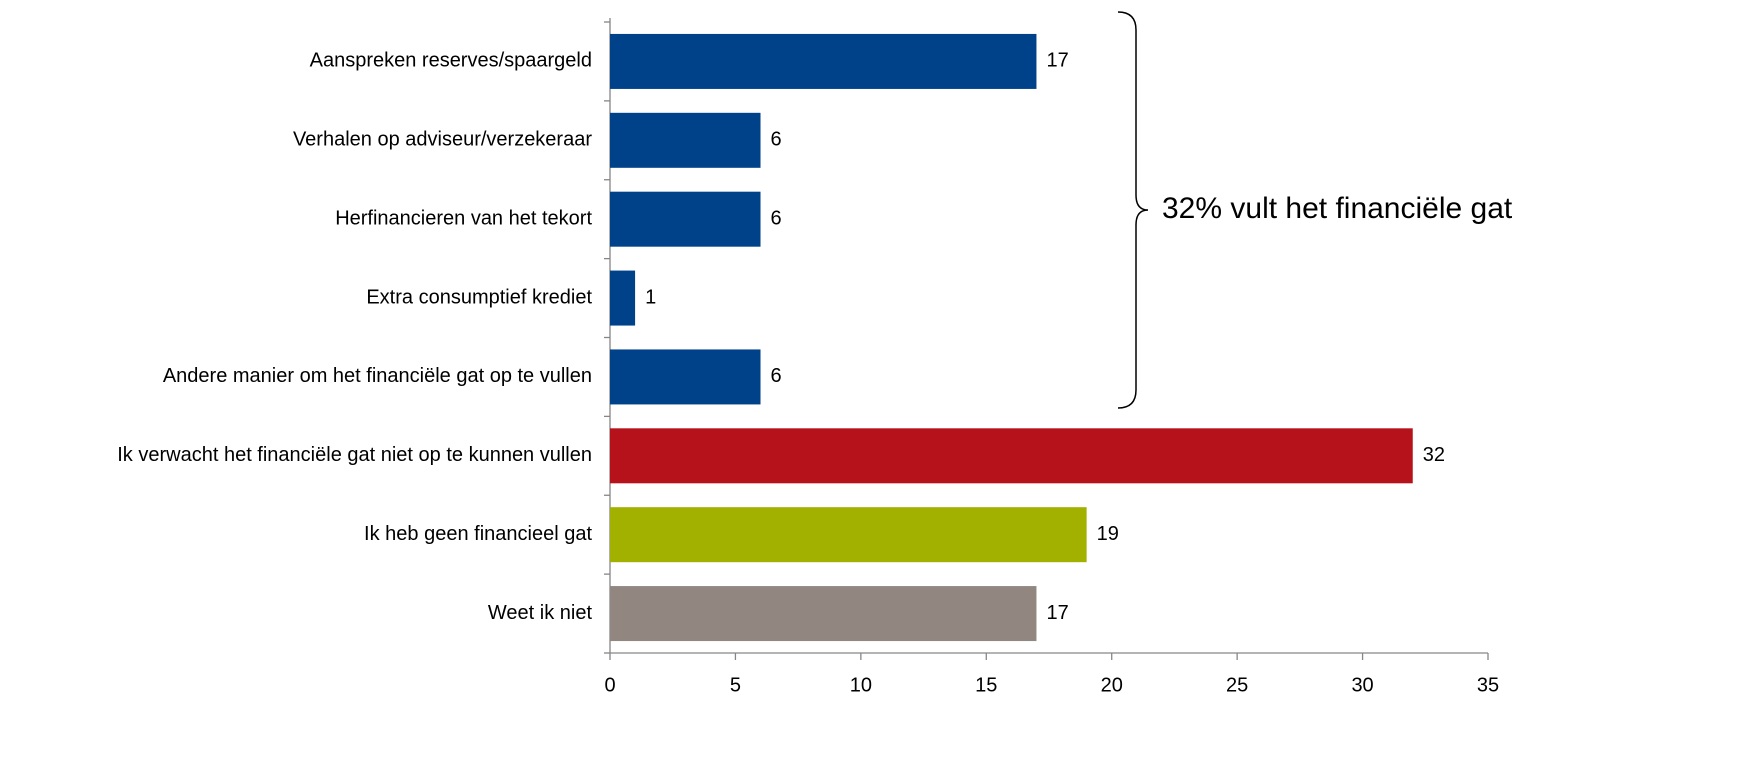 This screenshot has height=770, width=1739. What do you see at coordinates (1133, 210) in the screenshot?
I see `brace` at bounding box center [1133, 210].